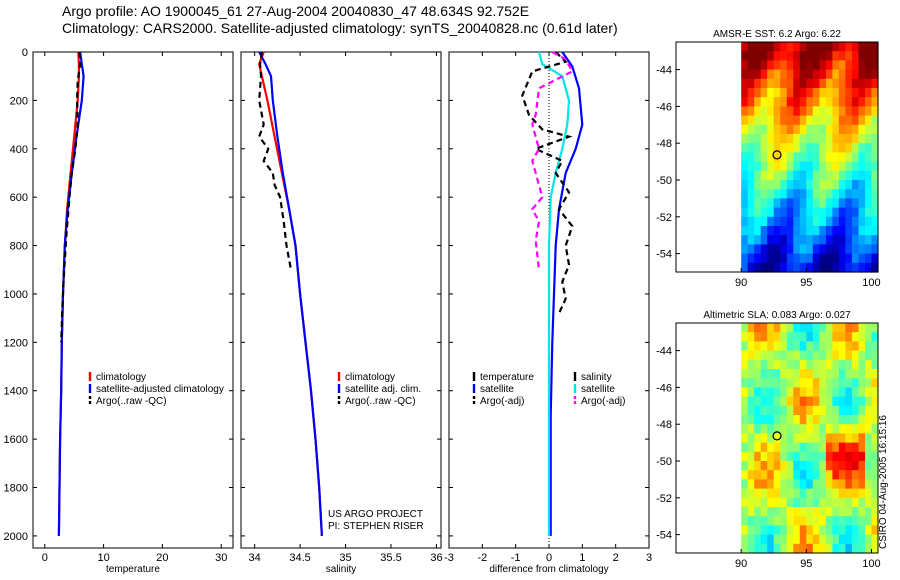 The image size is (900, 580). Describe the element at coordinates (664, 144) in the screenshot. I see `map-y-tick-label-sst_map: -48` at that location.